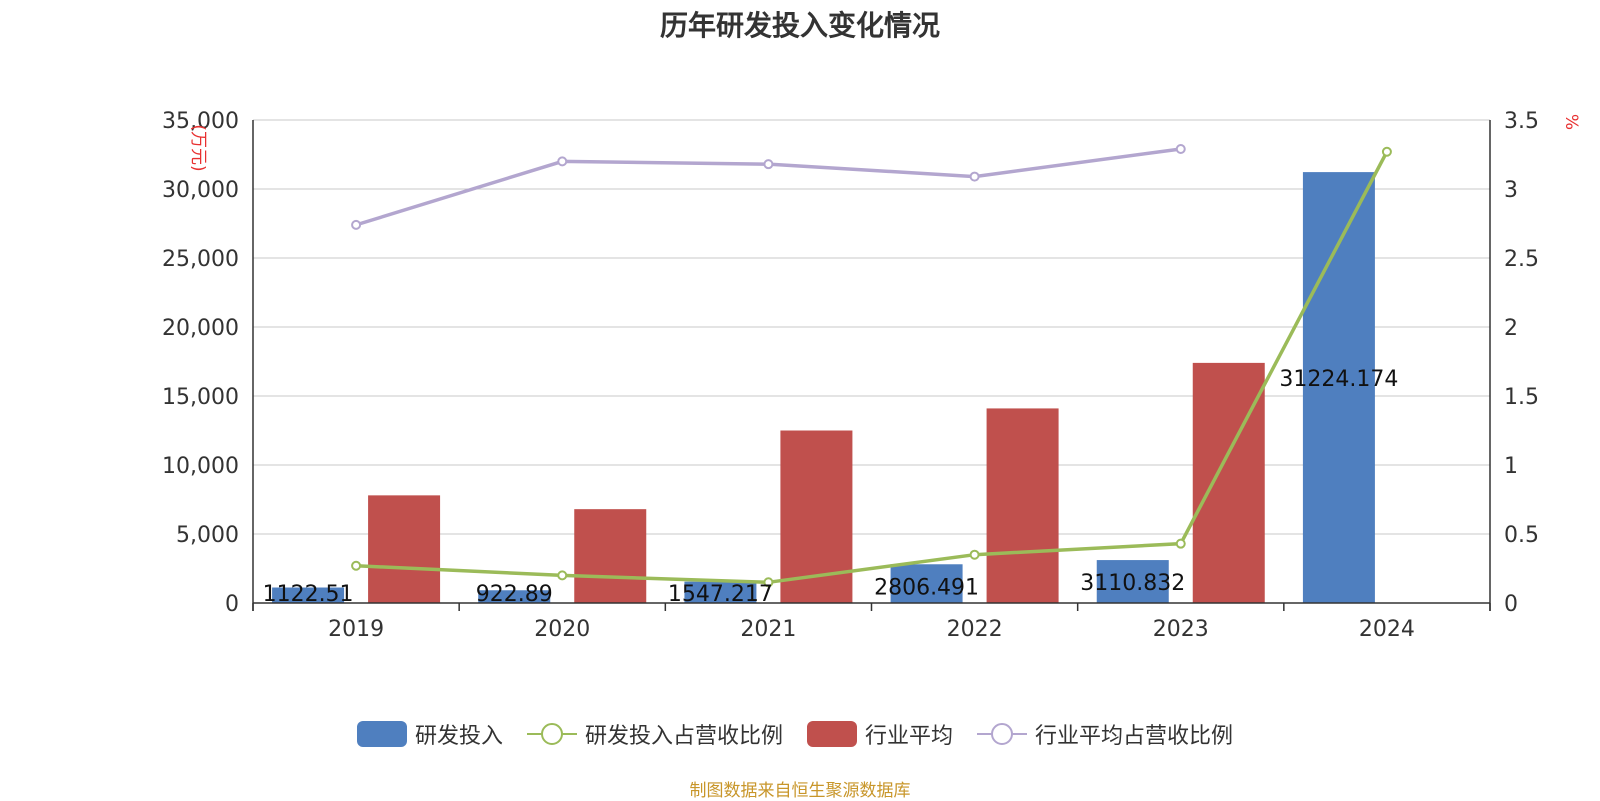 The height and width of the screenshot is (801, 1600). What do you see at coordinates (1521, 259) in the screenshot?
I see `y-right-tick-label: 2.5` at bounding box center [1521, 259].